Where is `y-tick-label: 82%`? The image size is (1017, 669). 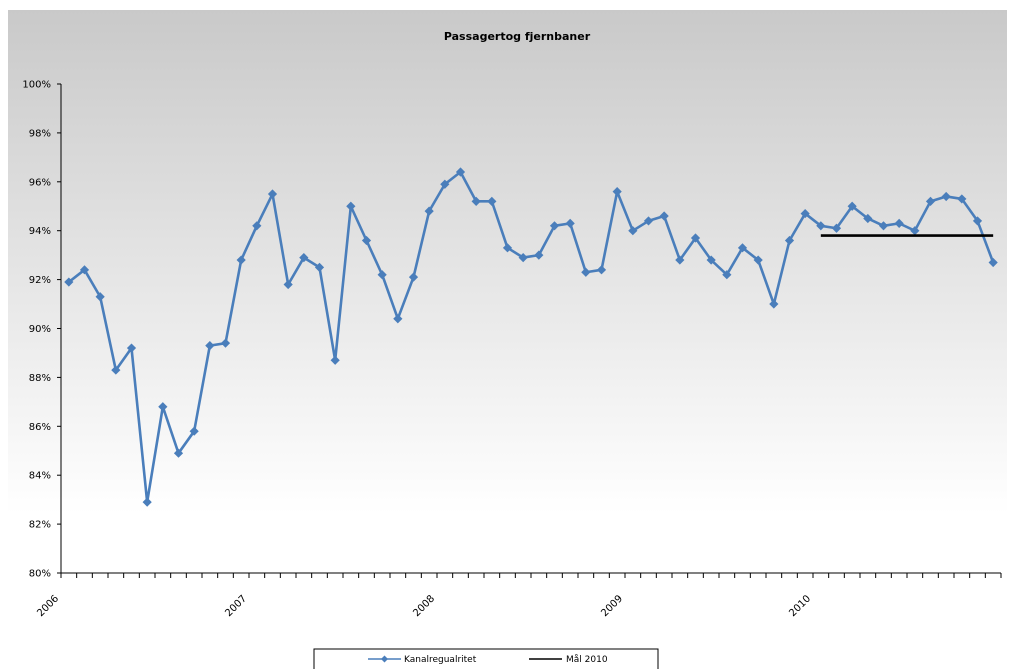
y-tick-label: 82% is located at coordinates (40, 525).